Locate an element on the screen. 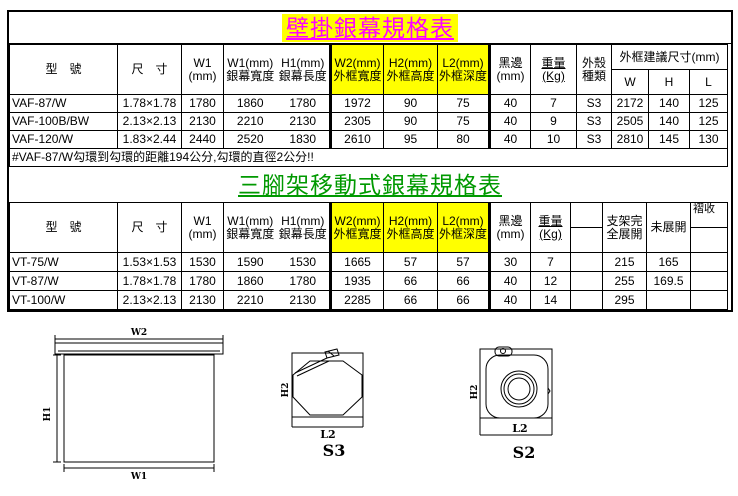  header-frame-suggest: 外框建議尺寸(mm) is located at coordinates (669, 57).